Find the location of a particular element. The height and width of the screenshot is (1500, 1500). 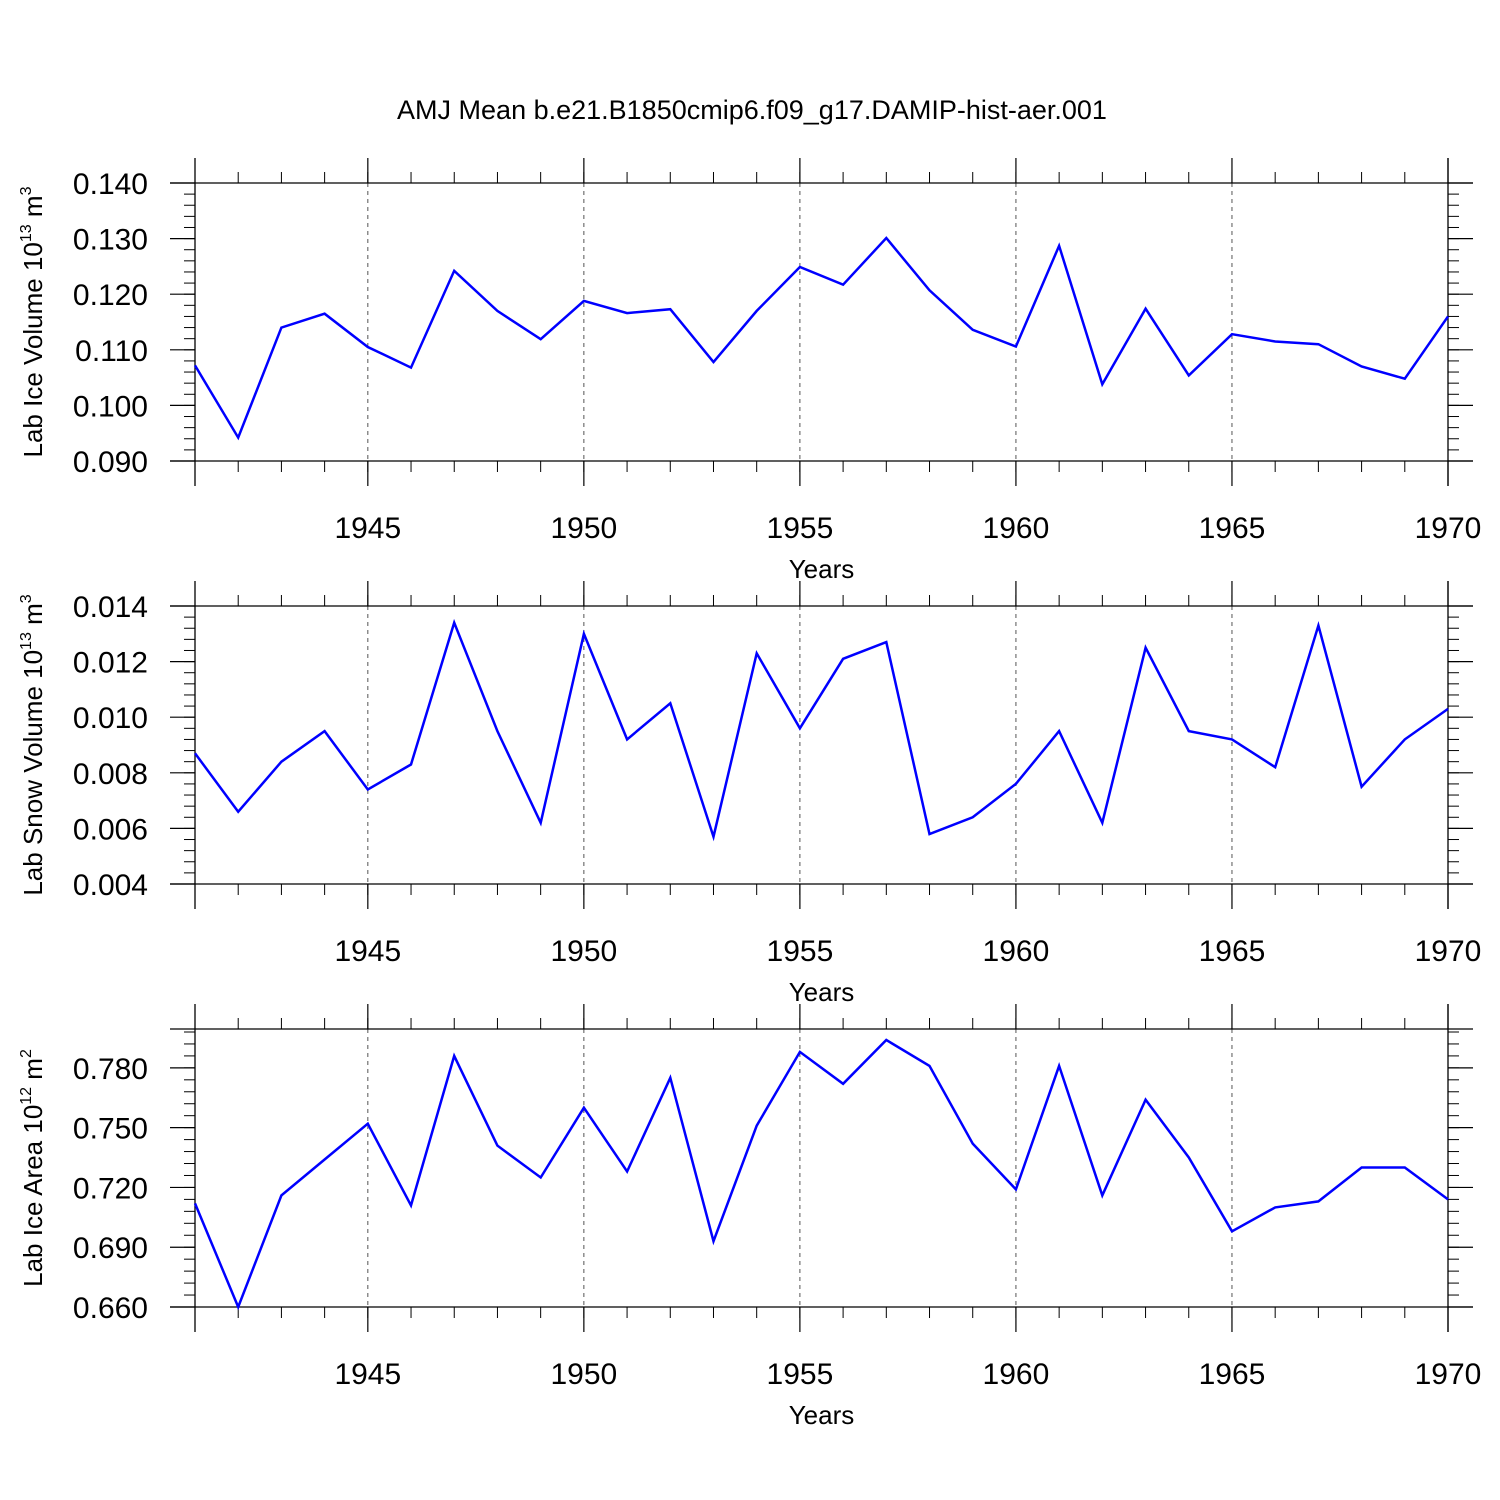

y-tick-label: 0.012 is located at coordinates (110, 663).